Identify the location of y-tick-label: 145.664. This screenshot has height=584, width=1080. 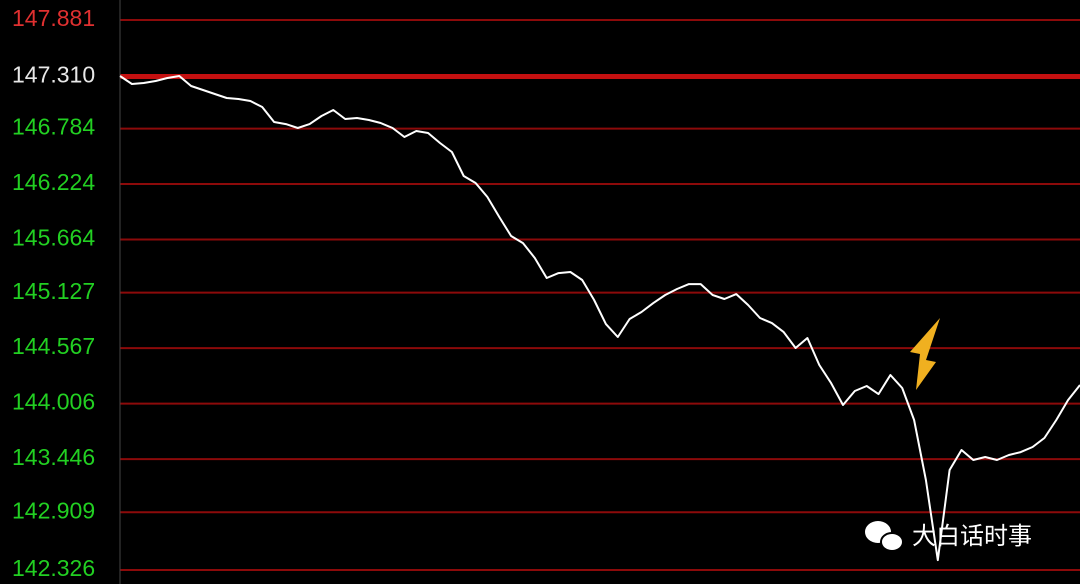
(53, 238).